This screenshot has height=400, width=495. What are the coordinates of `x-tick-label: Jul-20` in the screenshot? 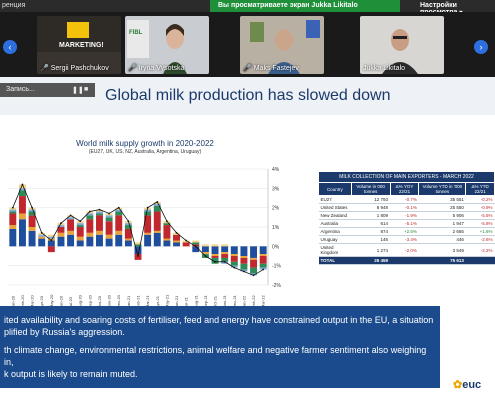 It's located at (70, 302).